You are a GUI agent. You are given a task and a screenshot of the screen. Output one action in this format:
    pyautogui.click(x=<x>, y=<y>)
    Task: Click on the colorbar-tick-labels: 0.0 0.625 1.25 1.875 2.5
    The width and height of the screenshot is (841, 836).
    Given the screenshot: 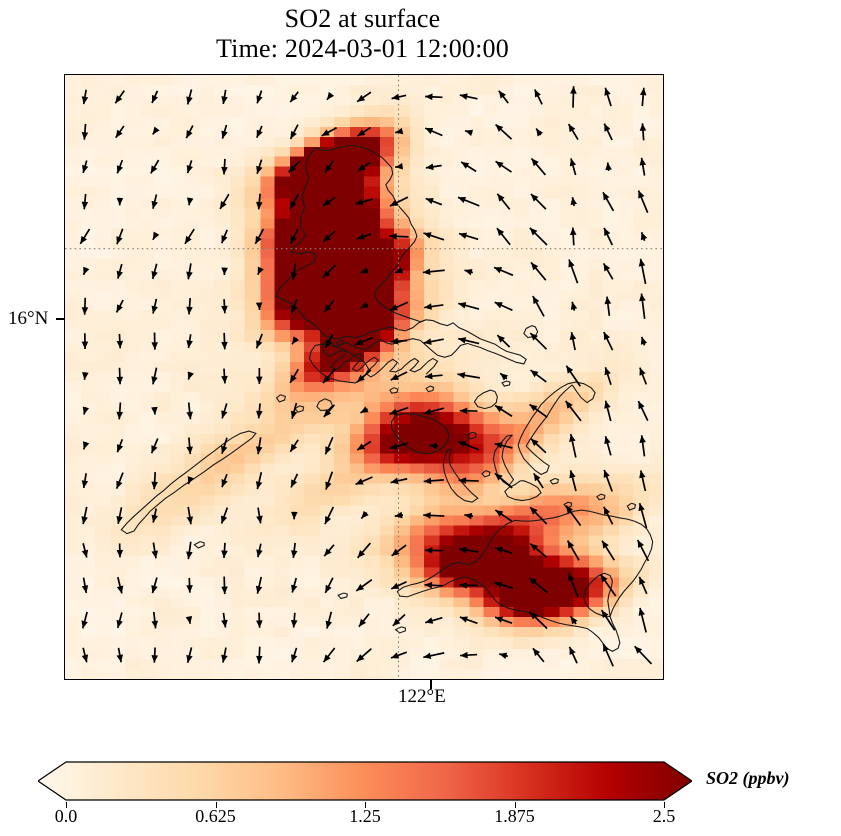 What is the action you would take?
    pyautogui.click(x=362, y=818)
    